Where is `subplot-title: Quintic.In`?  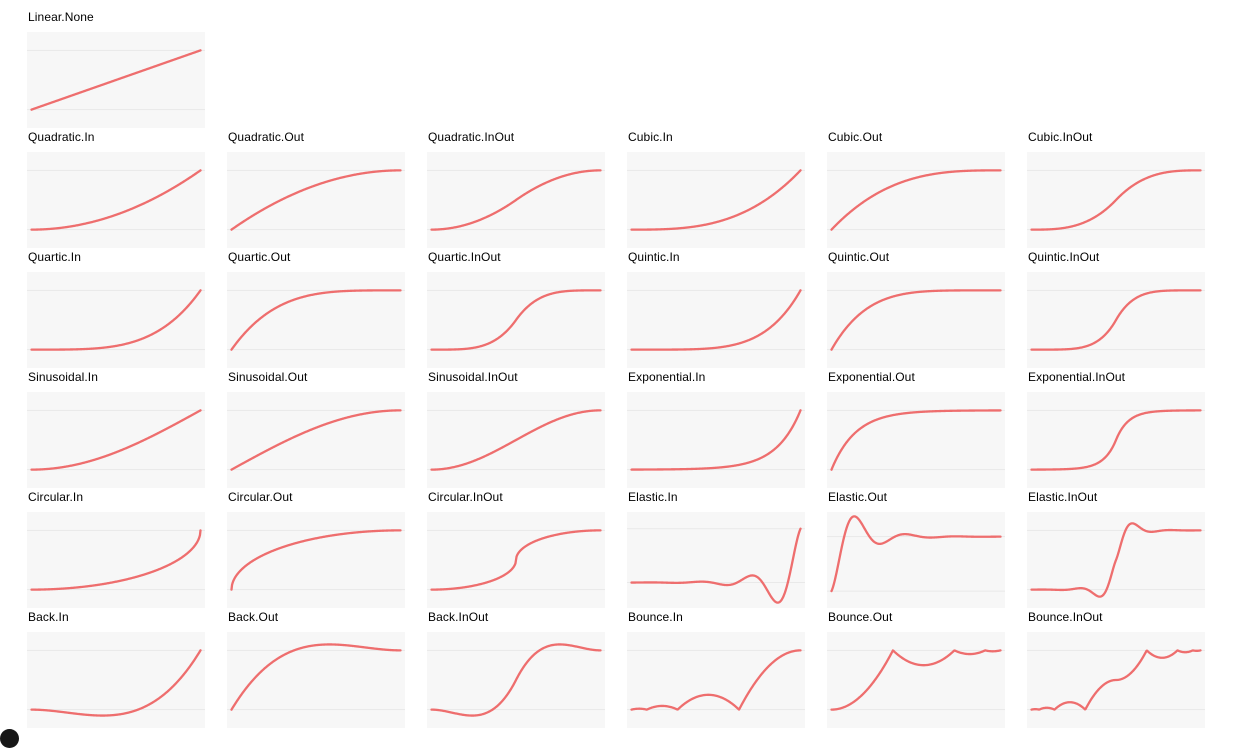
subplot-title: Quintic.In is located at coordinates (654, 257).